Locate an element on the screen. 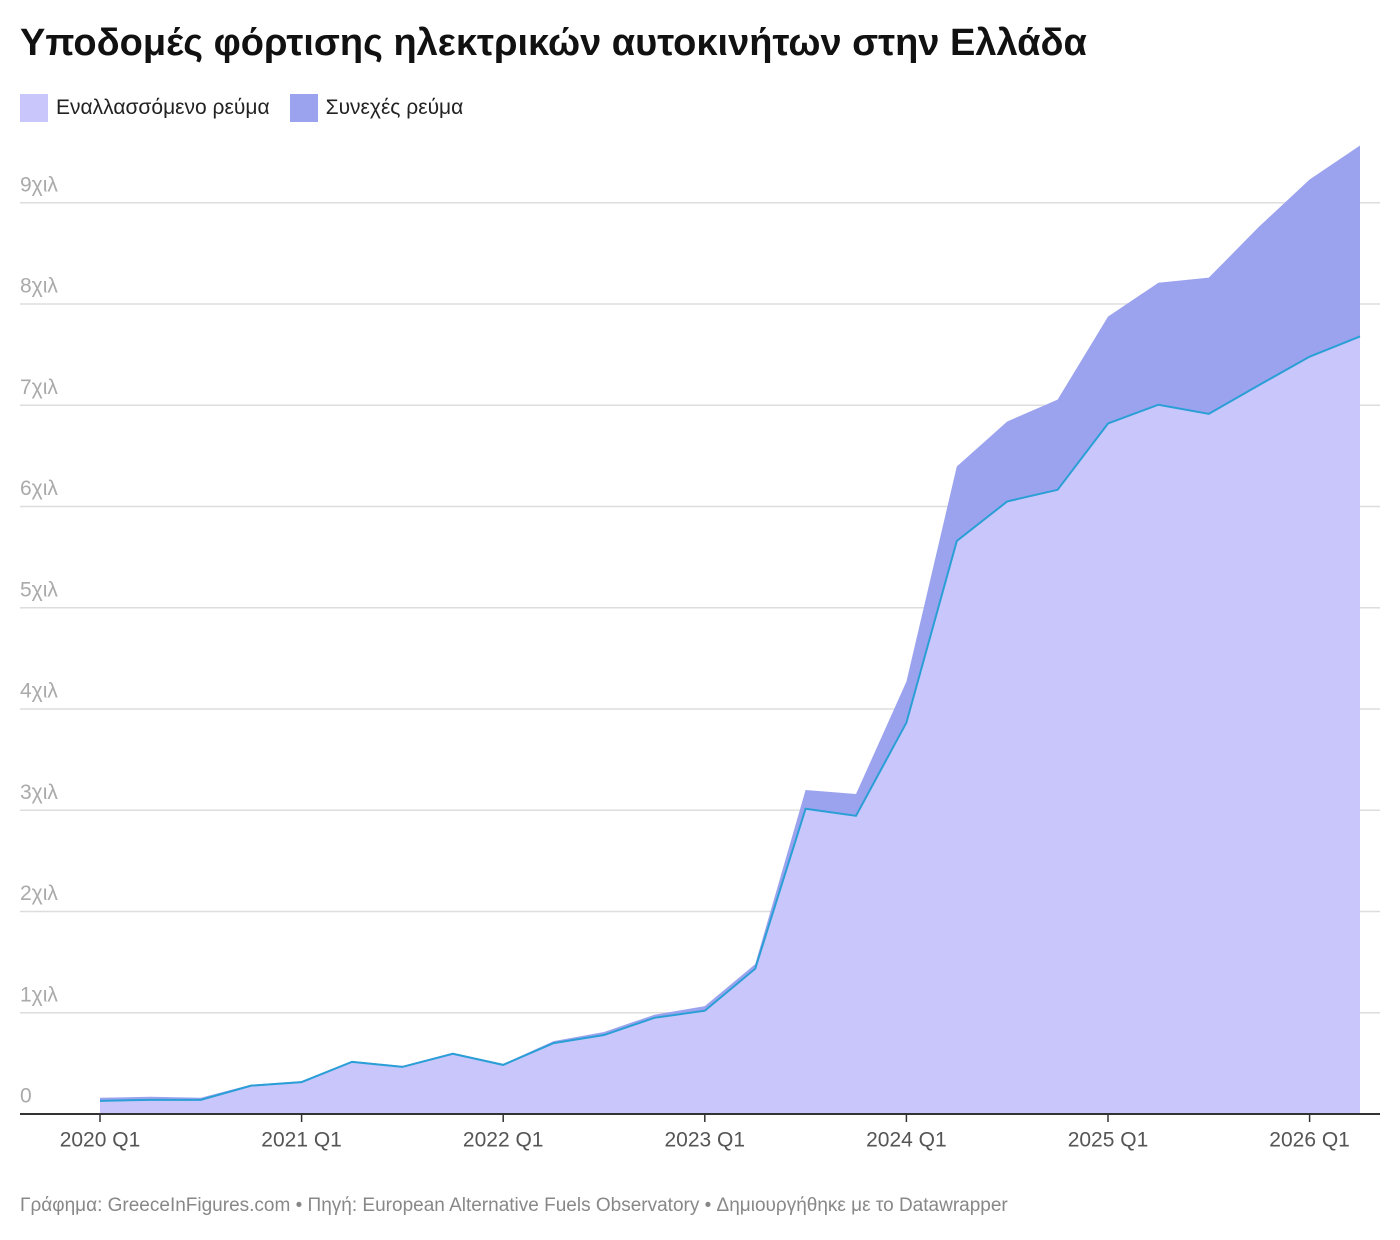 Image resolution: width=1400 pixels, height=1240 pixels. y-tick-label: 8χιλ is located at coordinates (39, 286).